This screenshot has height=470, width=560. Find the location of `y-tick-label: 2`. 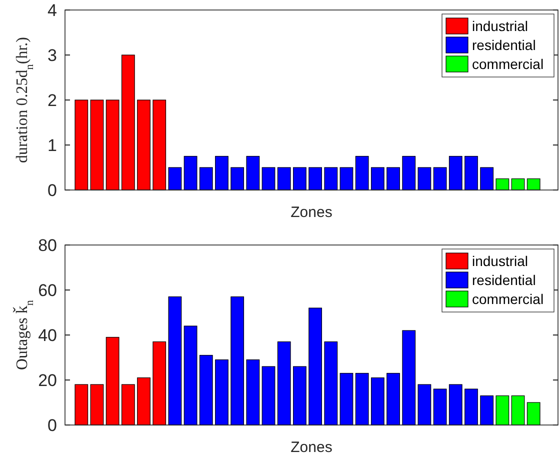

y-tick-label: 2 is located at coordinates (52, 100).